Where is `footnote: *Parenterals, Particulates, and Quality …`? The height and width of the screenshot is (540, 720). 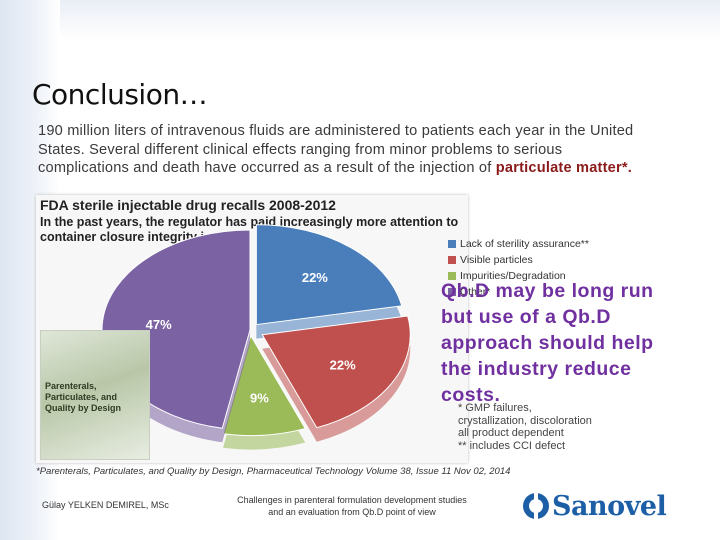 footnote: *Parenterals, Particulates, and Quality … is located at coordinates (273, 471).